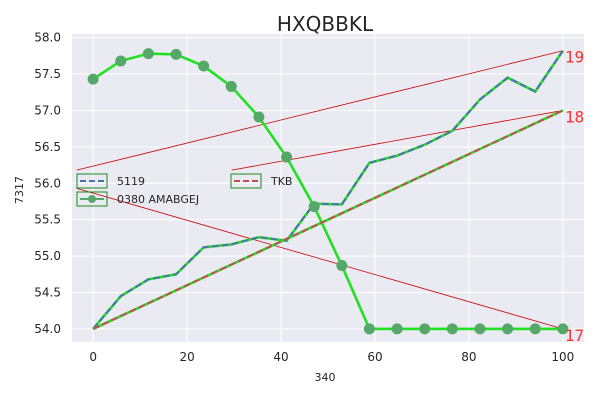 The width and height of the screenshot is (600, 400). I want to click on x-tick-label: 100, so click(562, 357).